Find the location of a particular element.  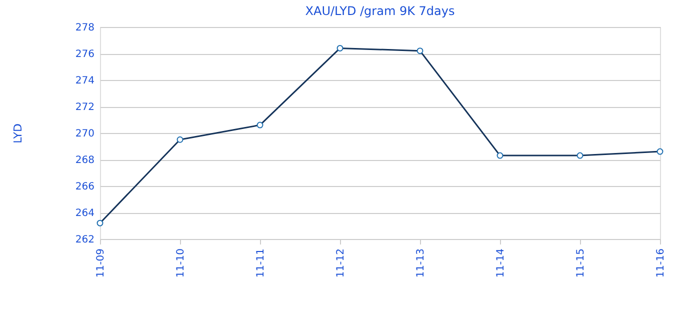

x-tick-label: 11-10 is located at coordinates (181, 263).